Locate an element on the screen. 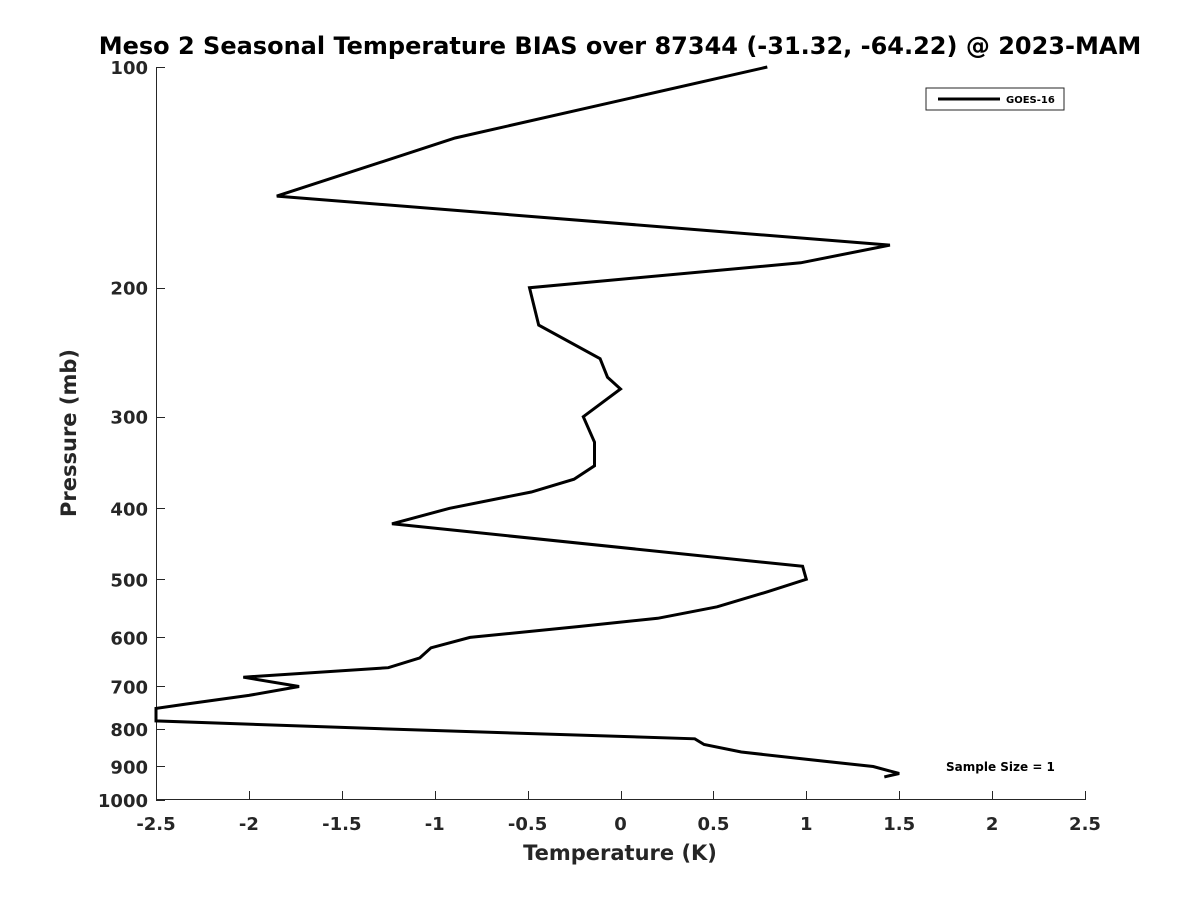 Image resolution: width=1200 pixels, height=900 pixels. x-tick-label: -0.5 is located at coordinates (527, 824).